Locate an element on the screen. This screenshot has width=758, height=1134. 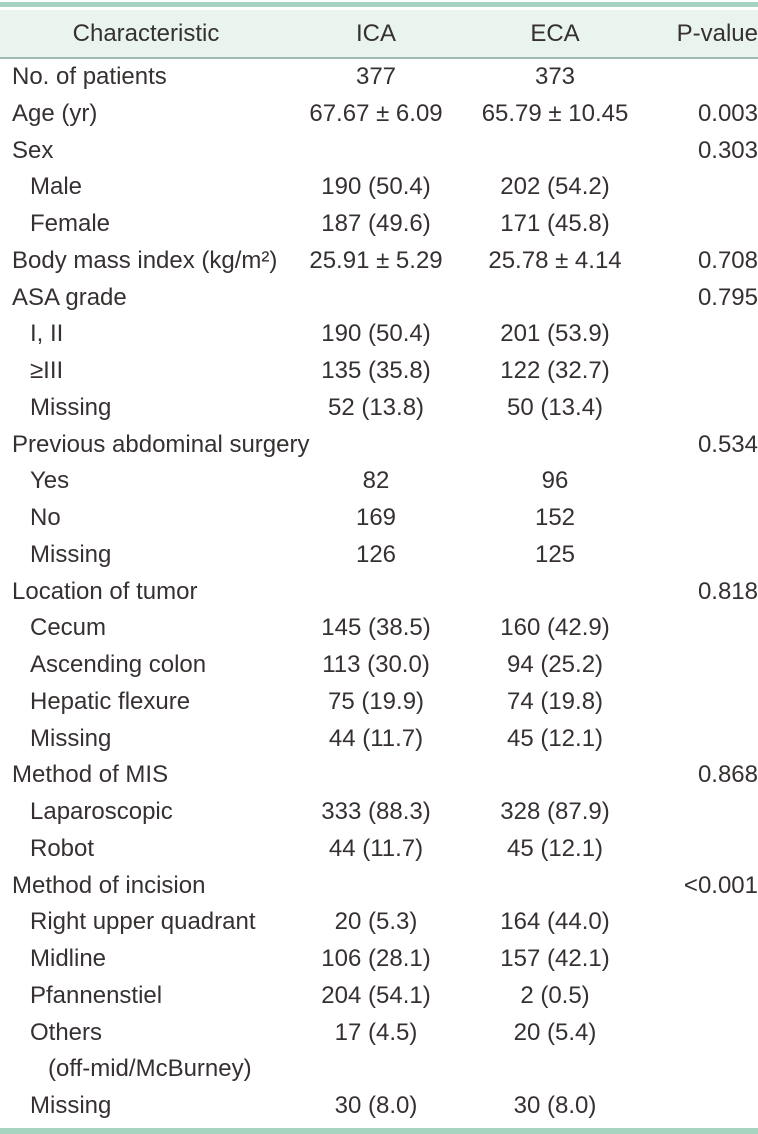
table-row: ASA grade 0.795 is located at coordinates (379, 298).